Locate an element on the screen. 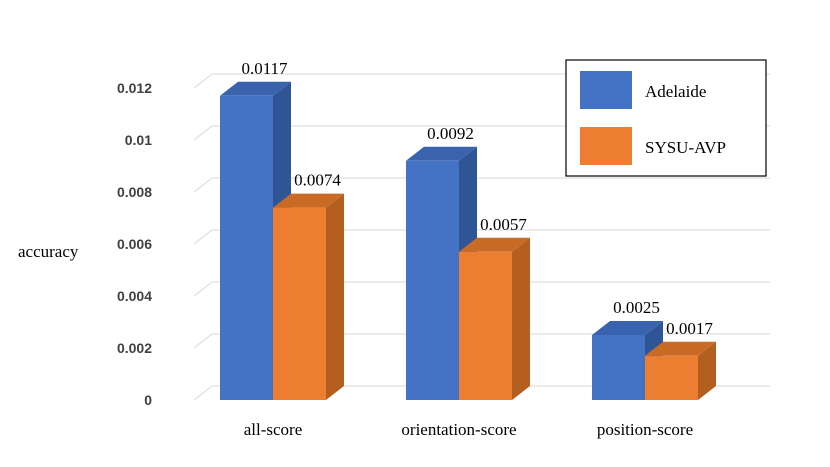 This screenshot has height=467, width=830. data-label: 0.0074 is located at coordinates (317, 180).